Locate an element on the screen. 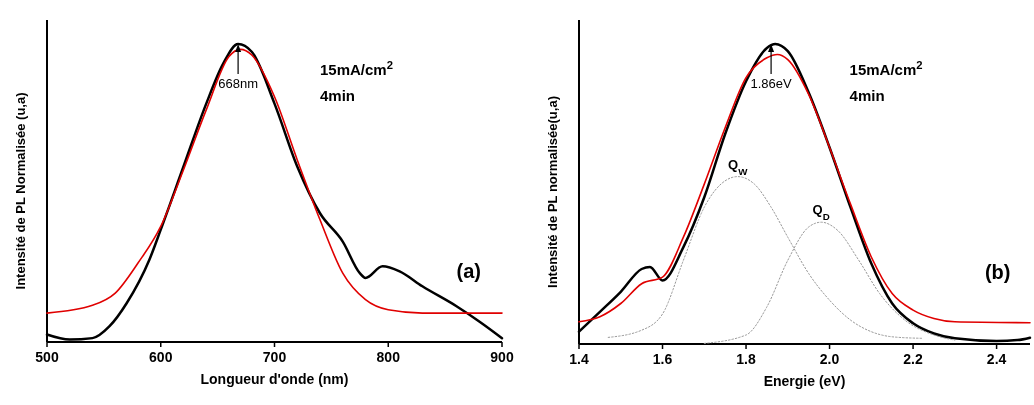  x-tick-label: 600 is located at coordinates (161, 357).